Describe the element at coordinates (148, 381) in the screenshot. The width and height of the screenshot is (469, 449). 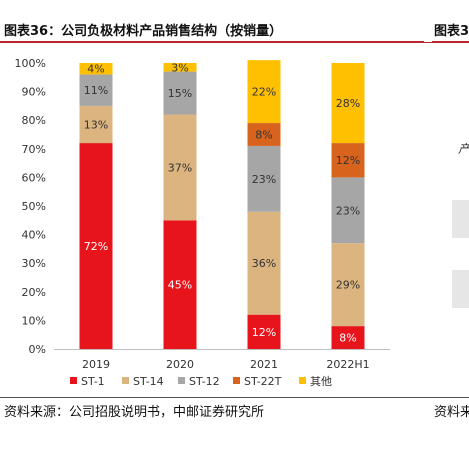
I see `legend-label: ST-14` at that location.